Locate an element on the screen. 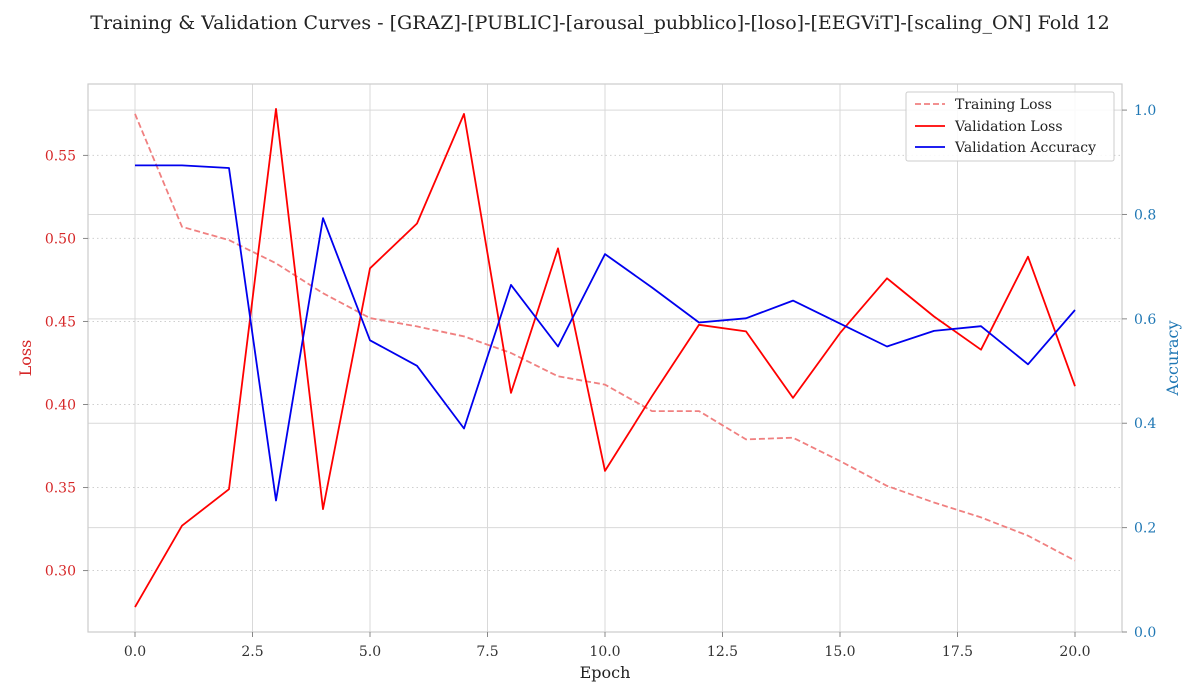 This screenshot has width=1200, height=700. x-tick-label: 5.0 is located at coordinates (370, 652).